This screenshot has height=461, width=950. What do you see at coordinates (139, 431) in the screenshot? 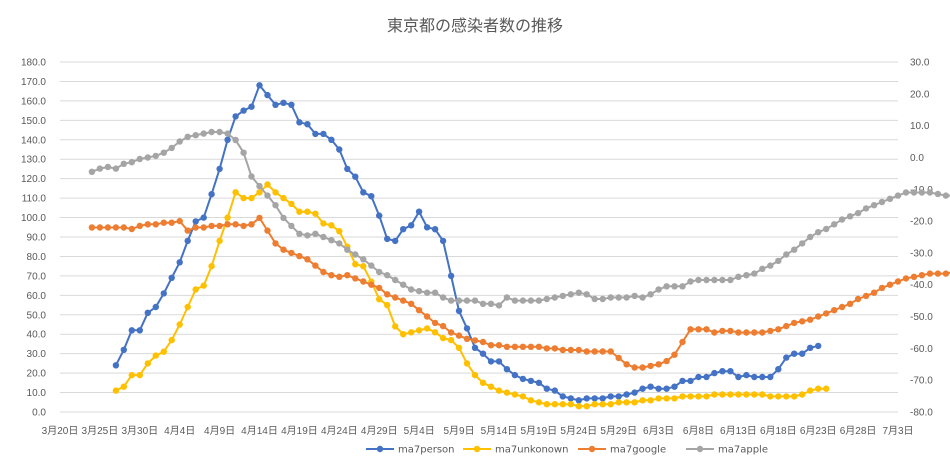
I see `x-tick-label: 3月30日` at bounding box center [139, 431].